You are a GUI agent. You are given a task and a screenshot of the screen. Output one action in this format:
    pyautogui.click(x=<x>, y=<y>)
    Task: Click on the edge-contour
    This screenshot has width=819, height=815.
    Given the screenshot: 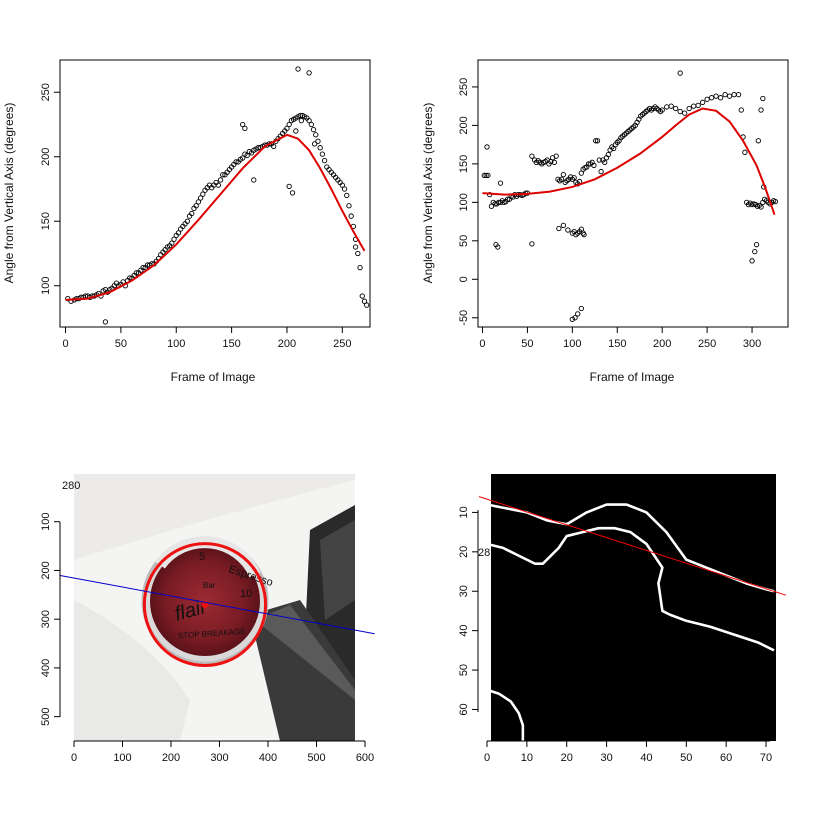 What is the action you would take?
    pyautogui.click(x=633, y=589)
    